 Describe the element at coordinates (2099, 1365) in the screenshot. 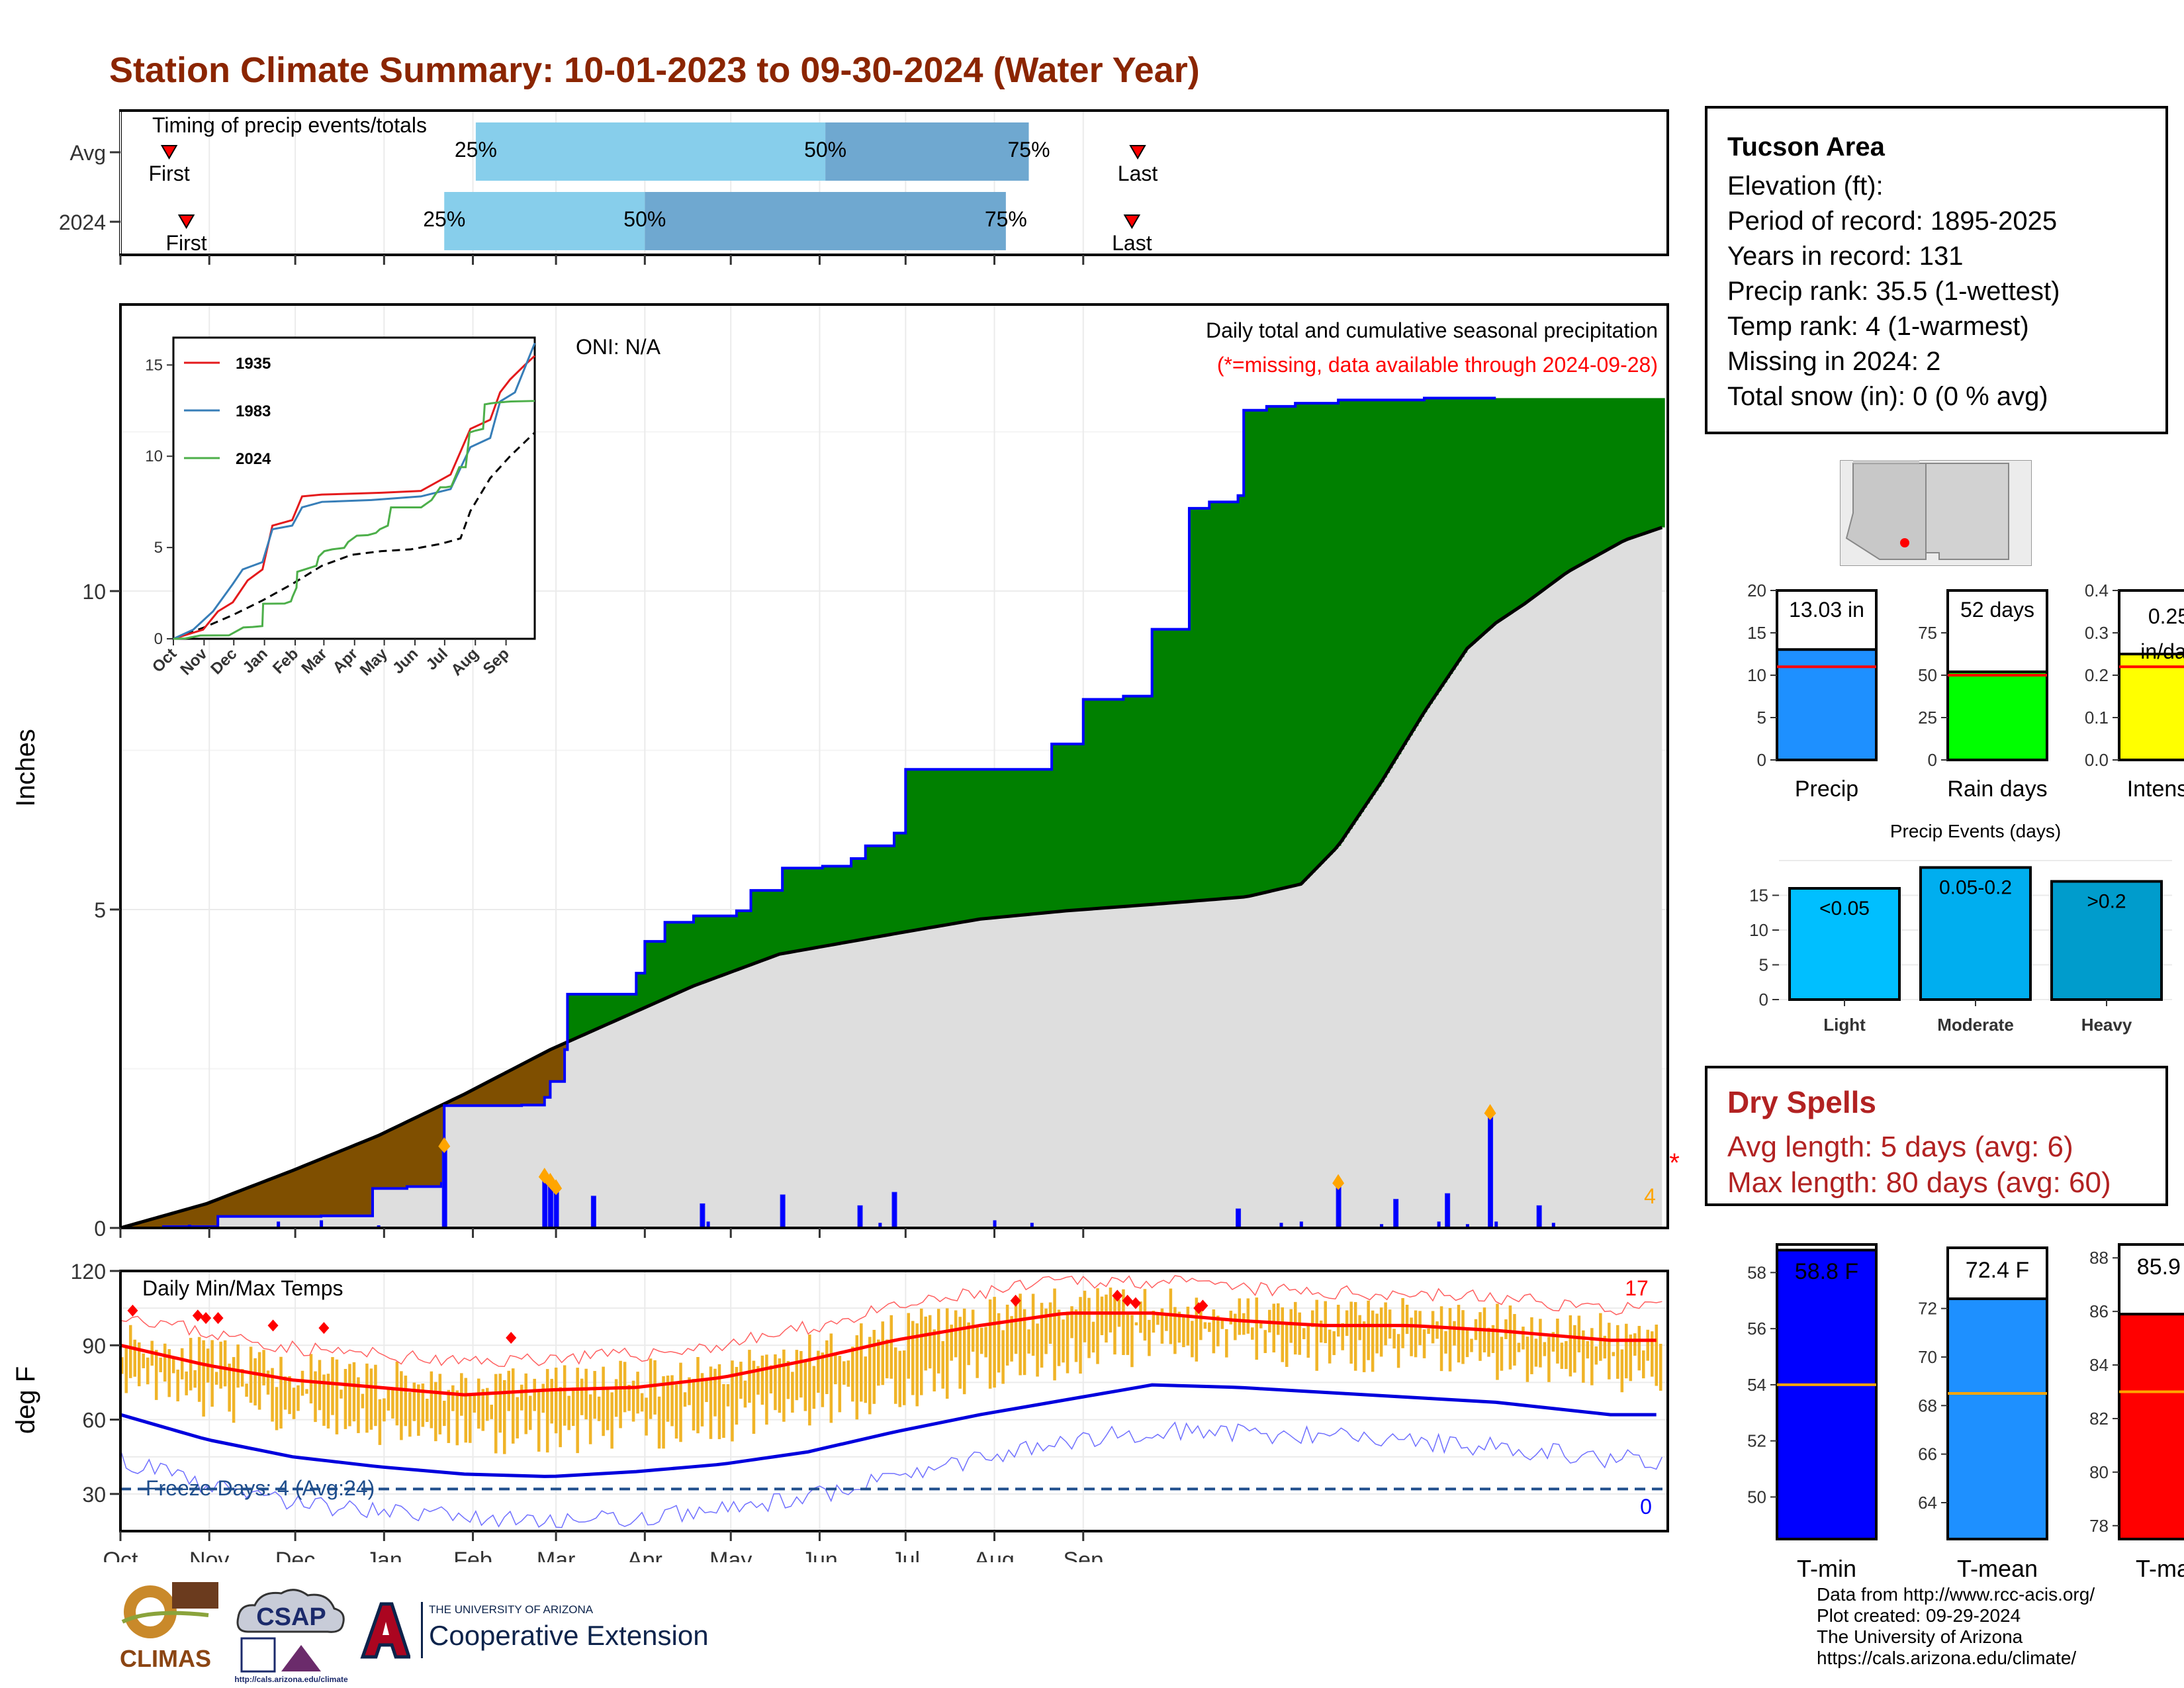

I see `temp-summary-y-tick-label: 84` at that location.